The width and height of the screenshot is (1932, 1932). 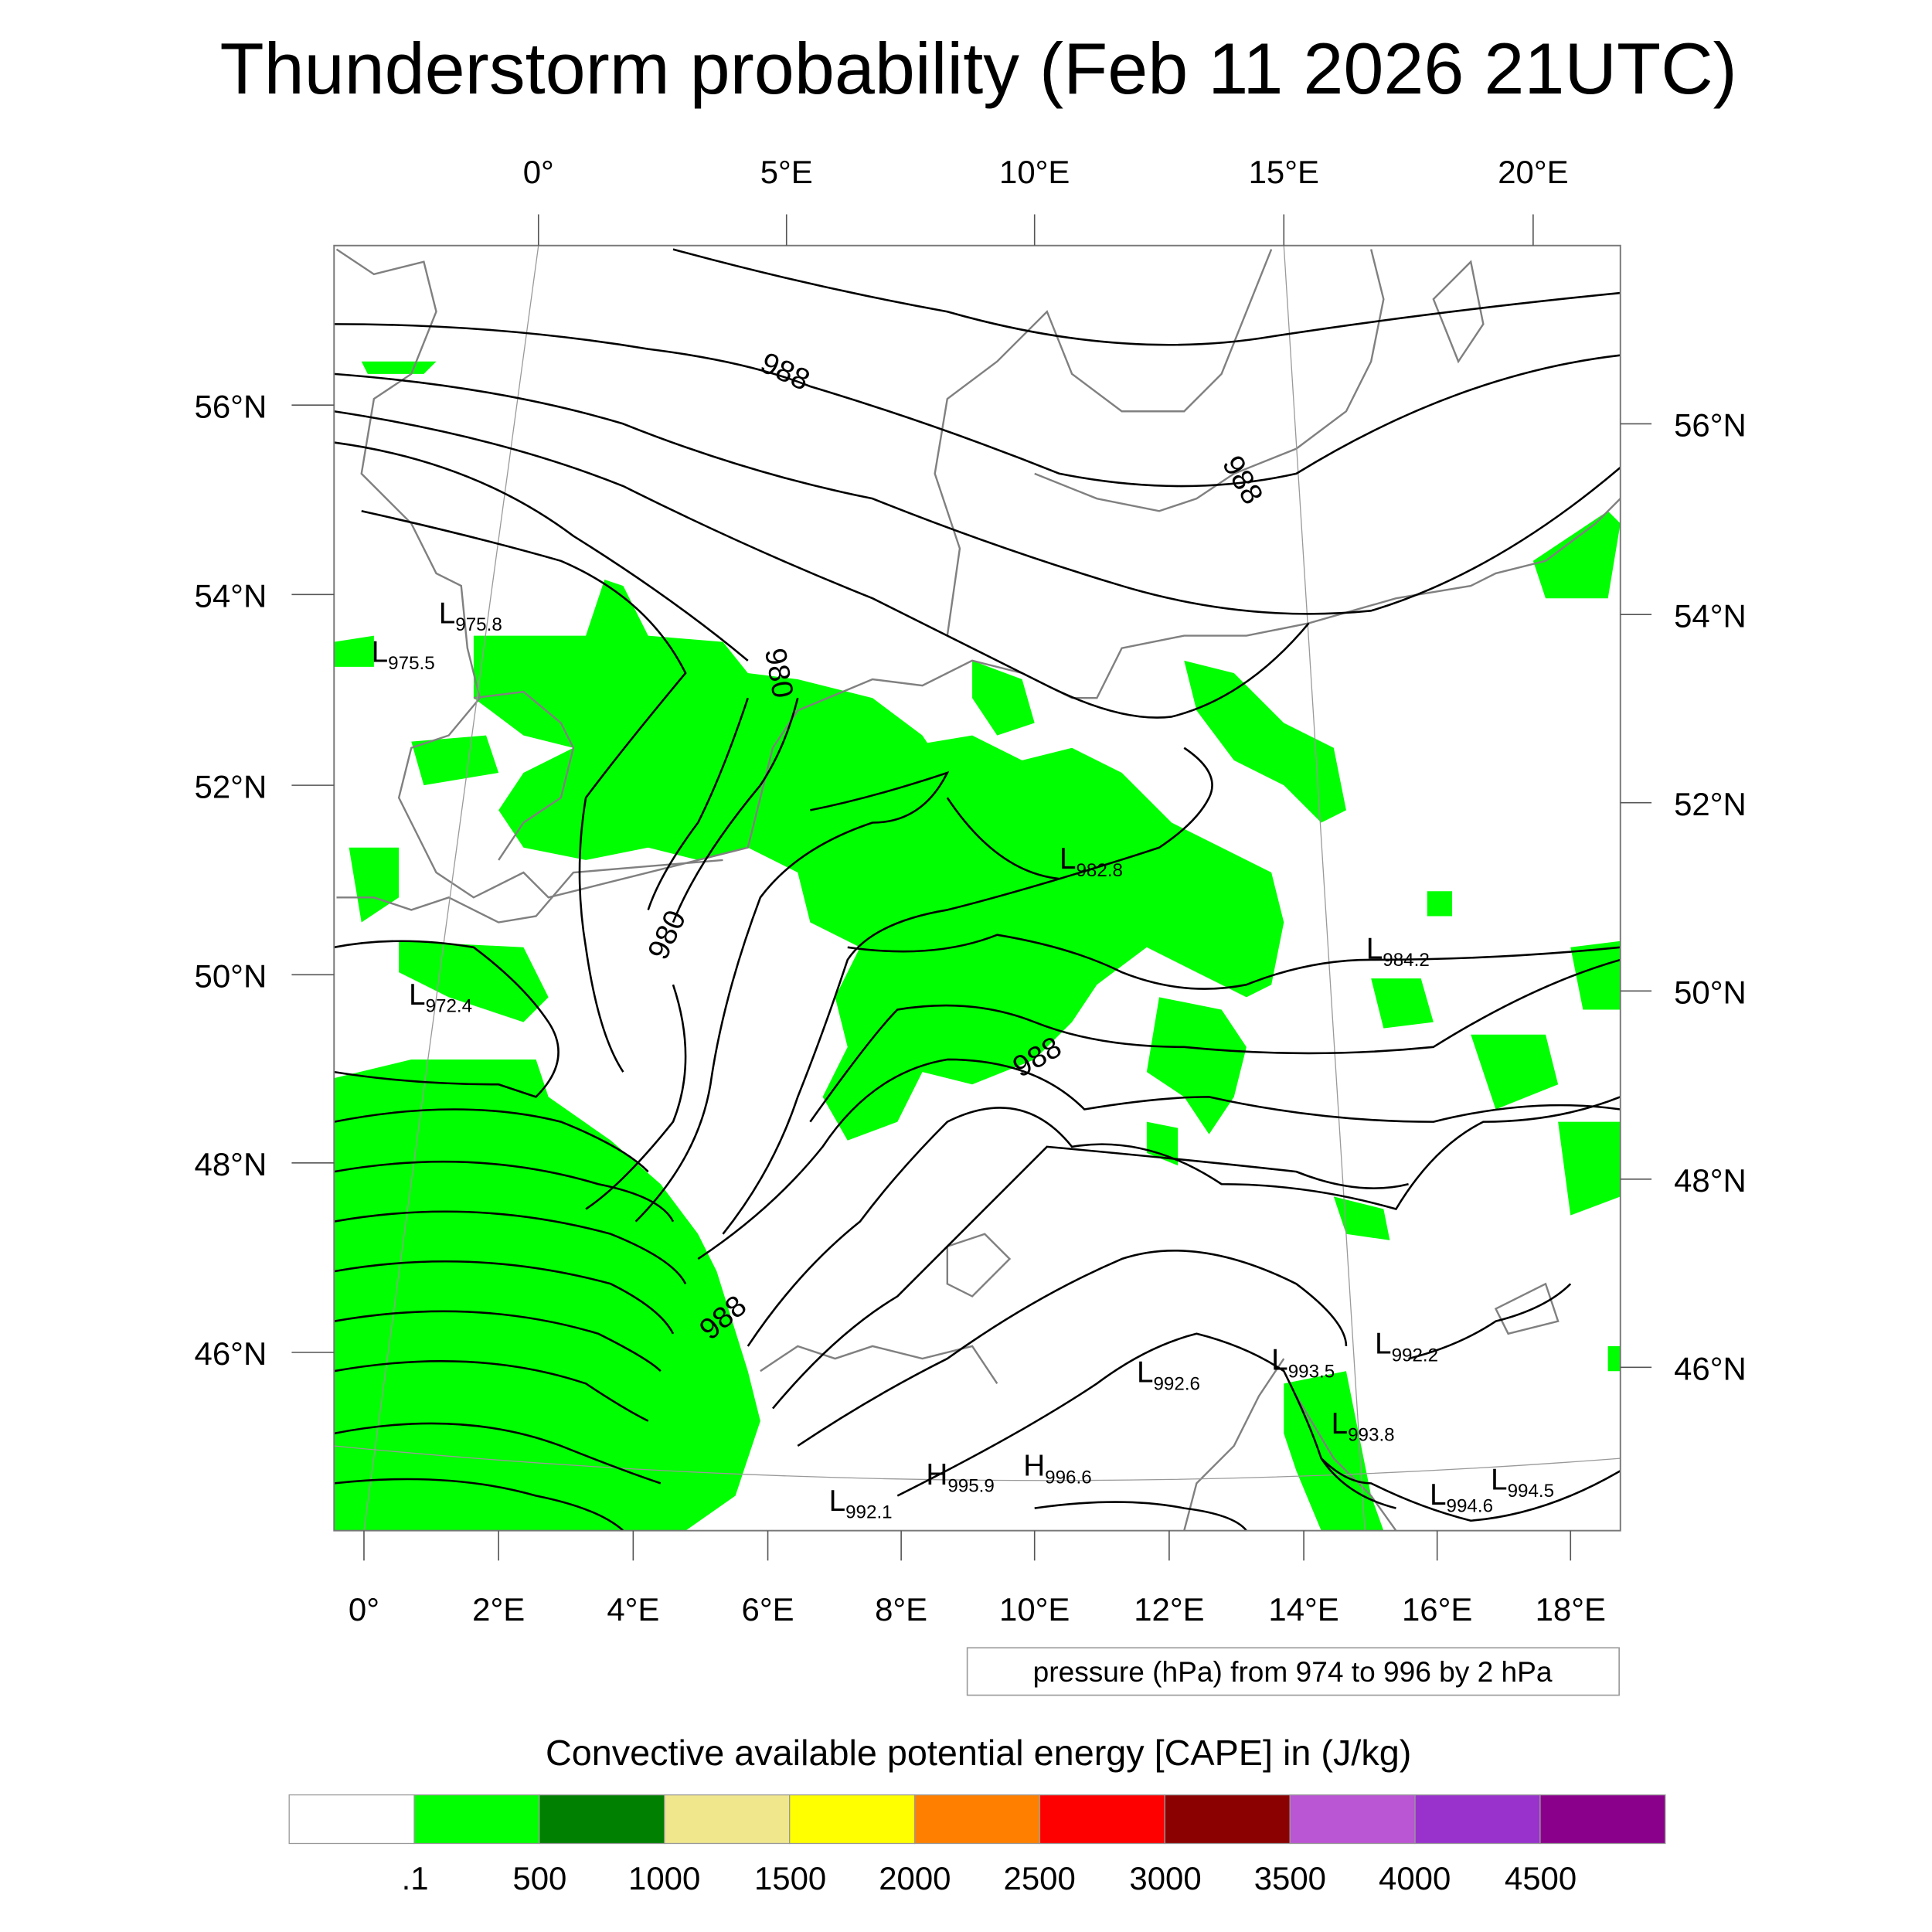 What do you see at coordinates (1041, 938) in the screenshot?
I see `cape-area-central` at bounding box center [1041, 938].